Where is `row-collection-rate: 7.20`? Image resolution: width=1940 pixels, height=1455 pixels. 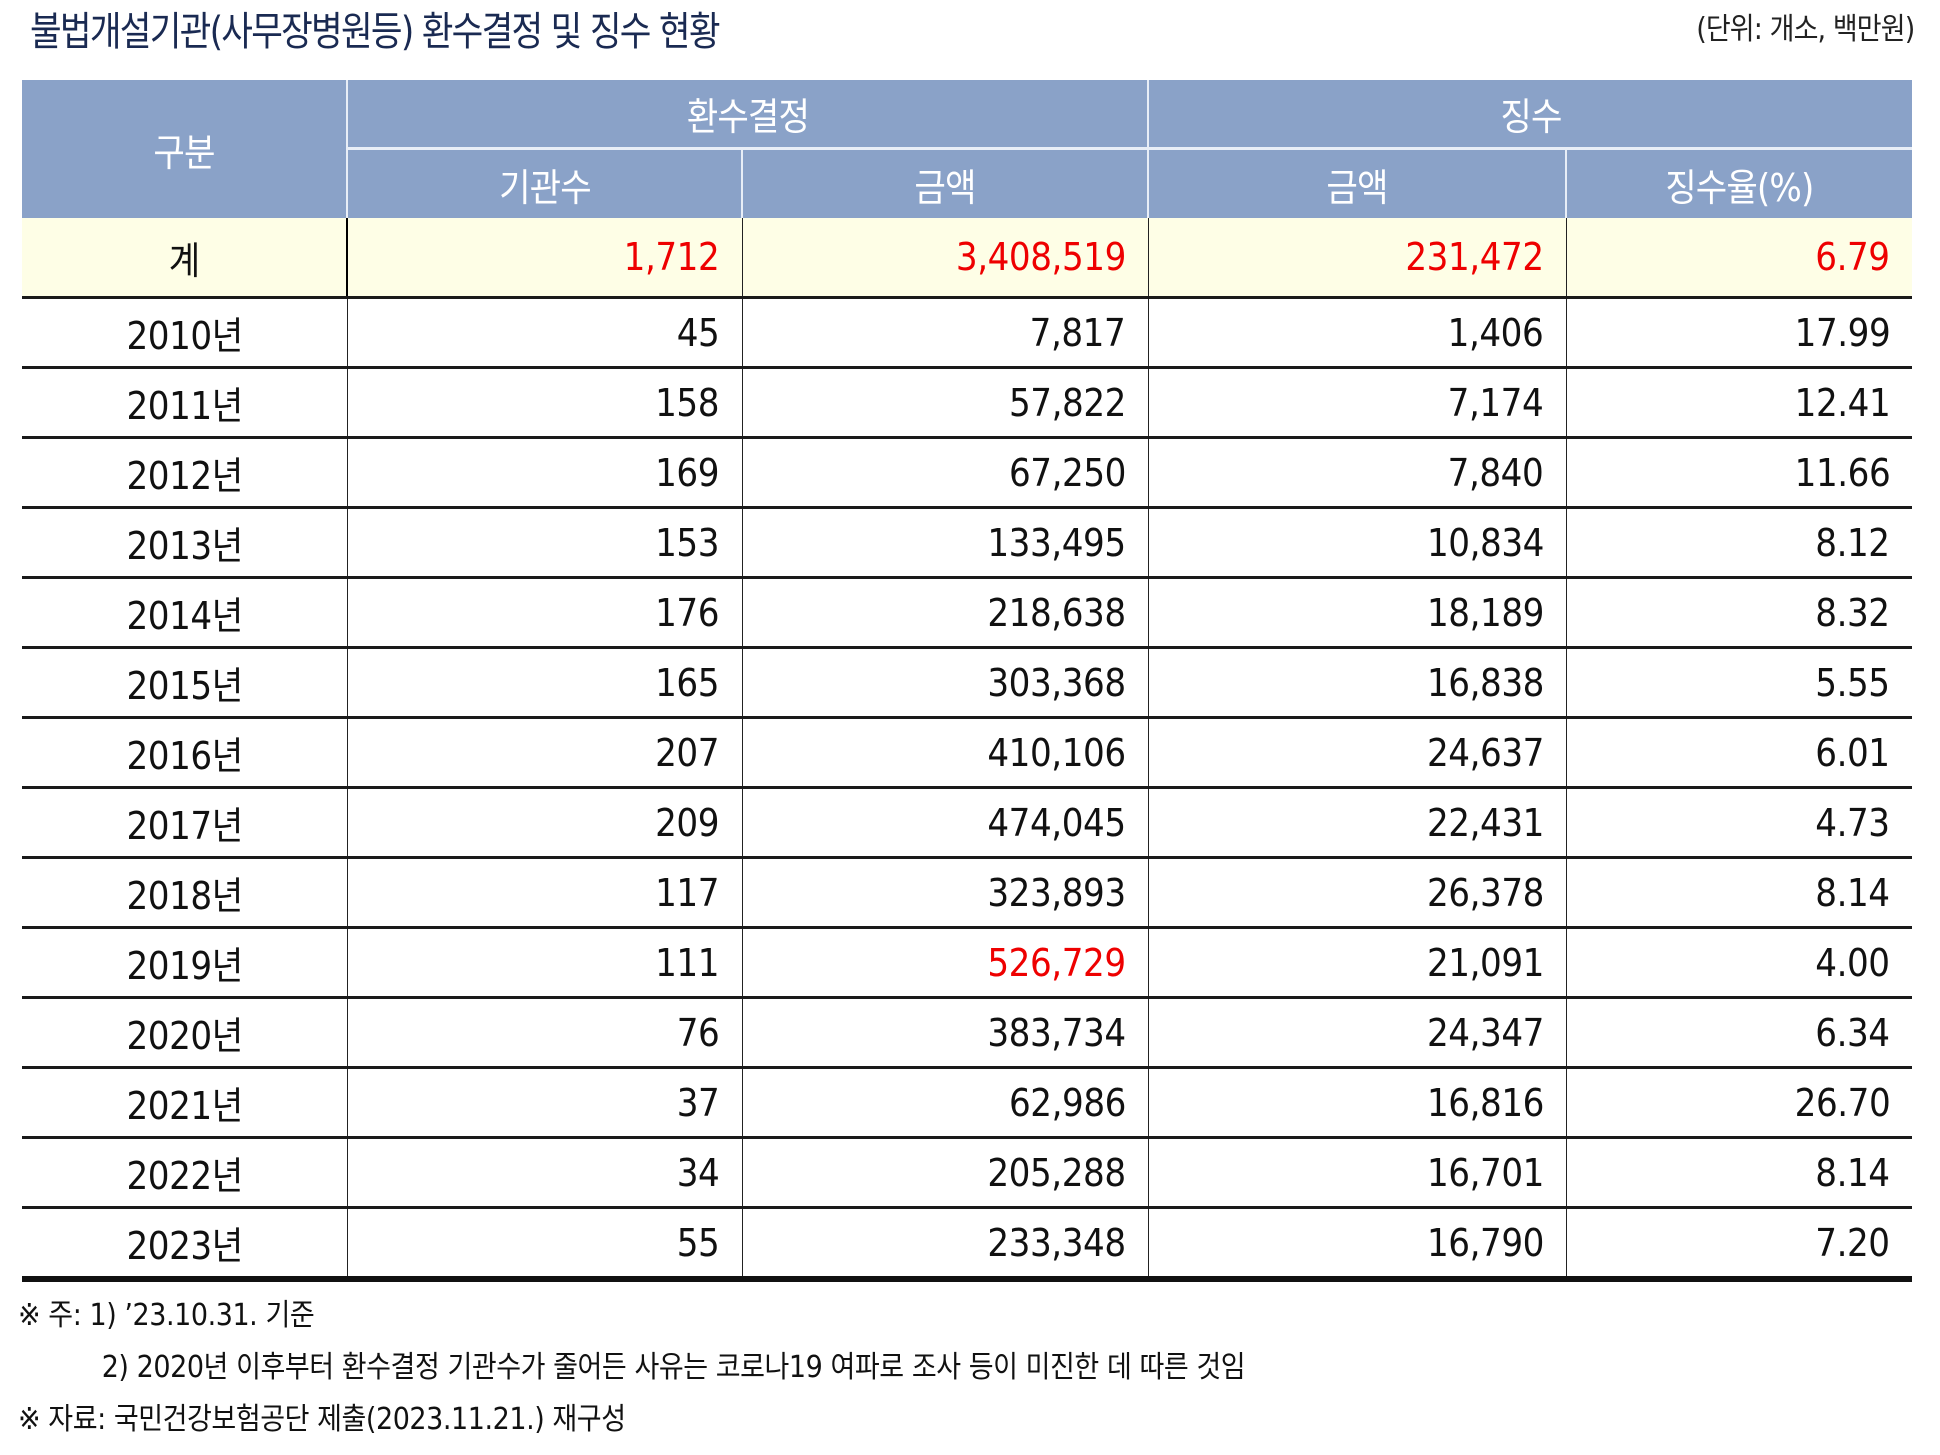
row-collection-rate: 7.20 is located at coordinates (1739, 1244).